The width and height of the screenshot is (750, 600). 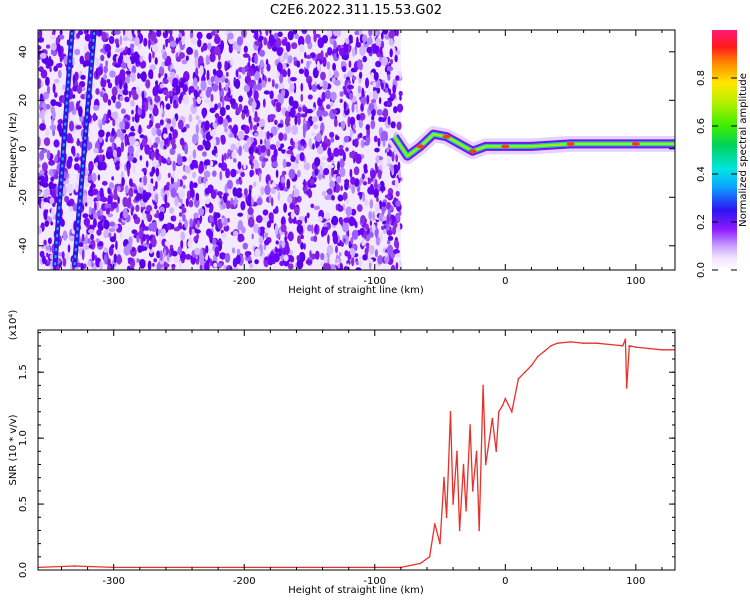 I want to click on snr-xlabel: Height of straight line (km), so click(x=356, y=590).